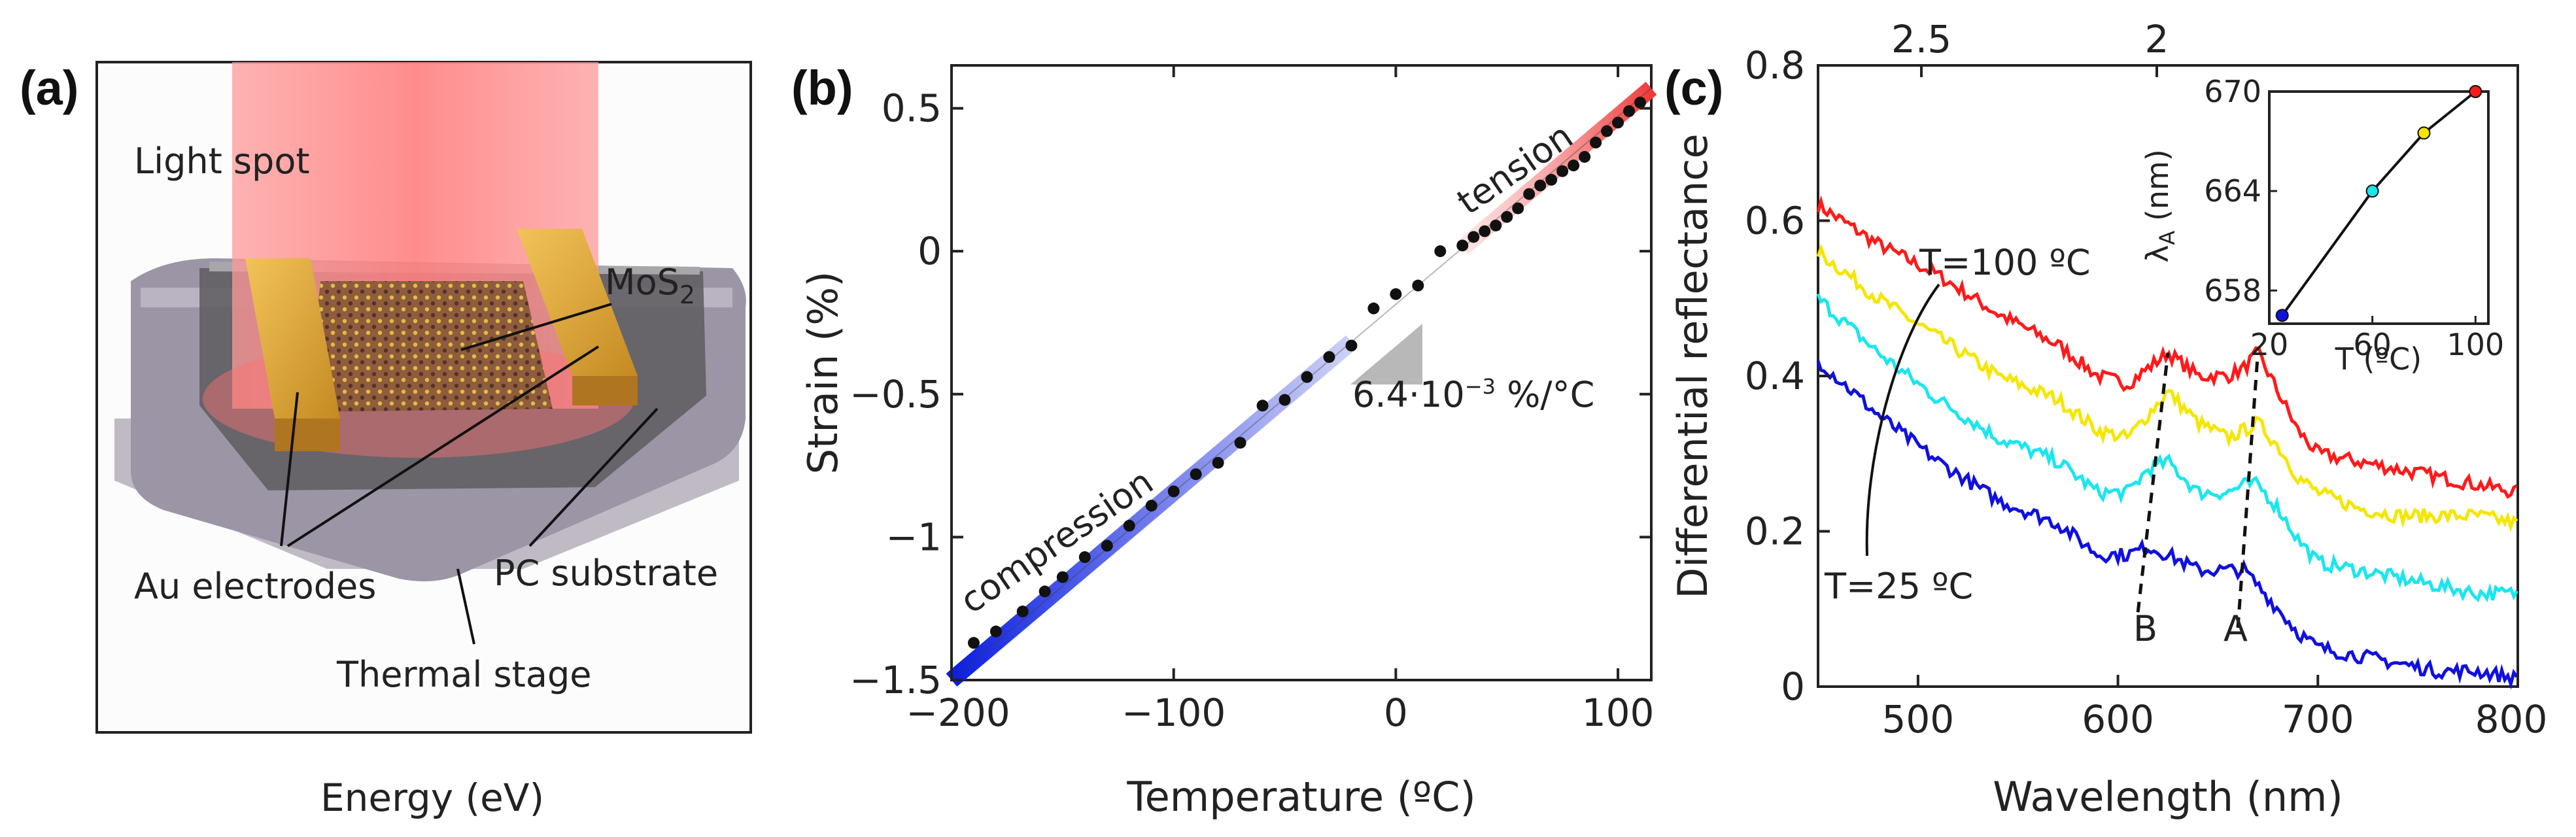 This screenshot has width=2576, height=837. Describe the element at coordinates (2232, 191) in the screenshot. I see `inset-y-tick-label: 664` at that location.